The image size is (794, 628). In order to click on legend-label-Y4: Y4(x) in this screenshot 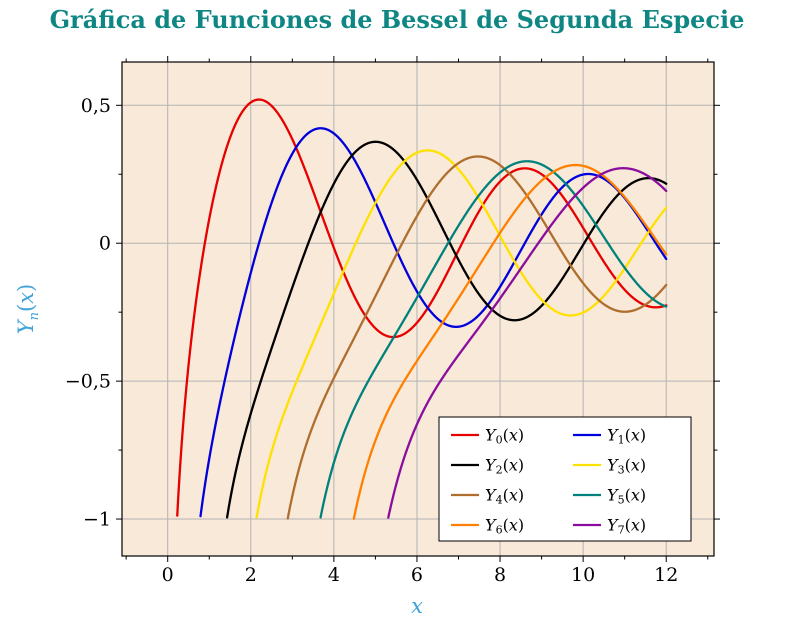, I will do `click(504, 496)`.